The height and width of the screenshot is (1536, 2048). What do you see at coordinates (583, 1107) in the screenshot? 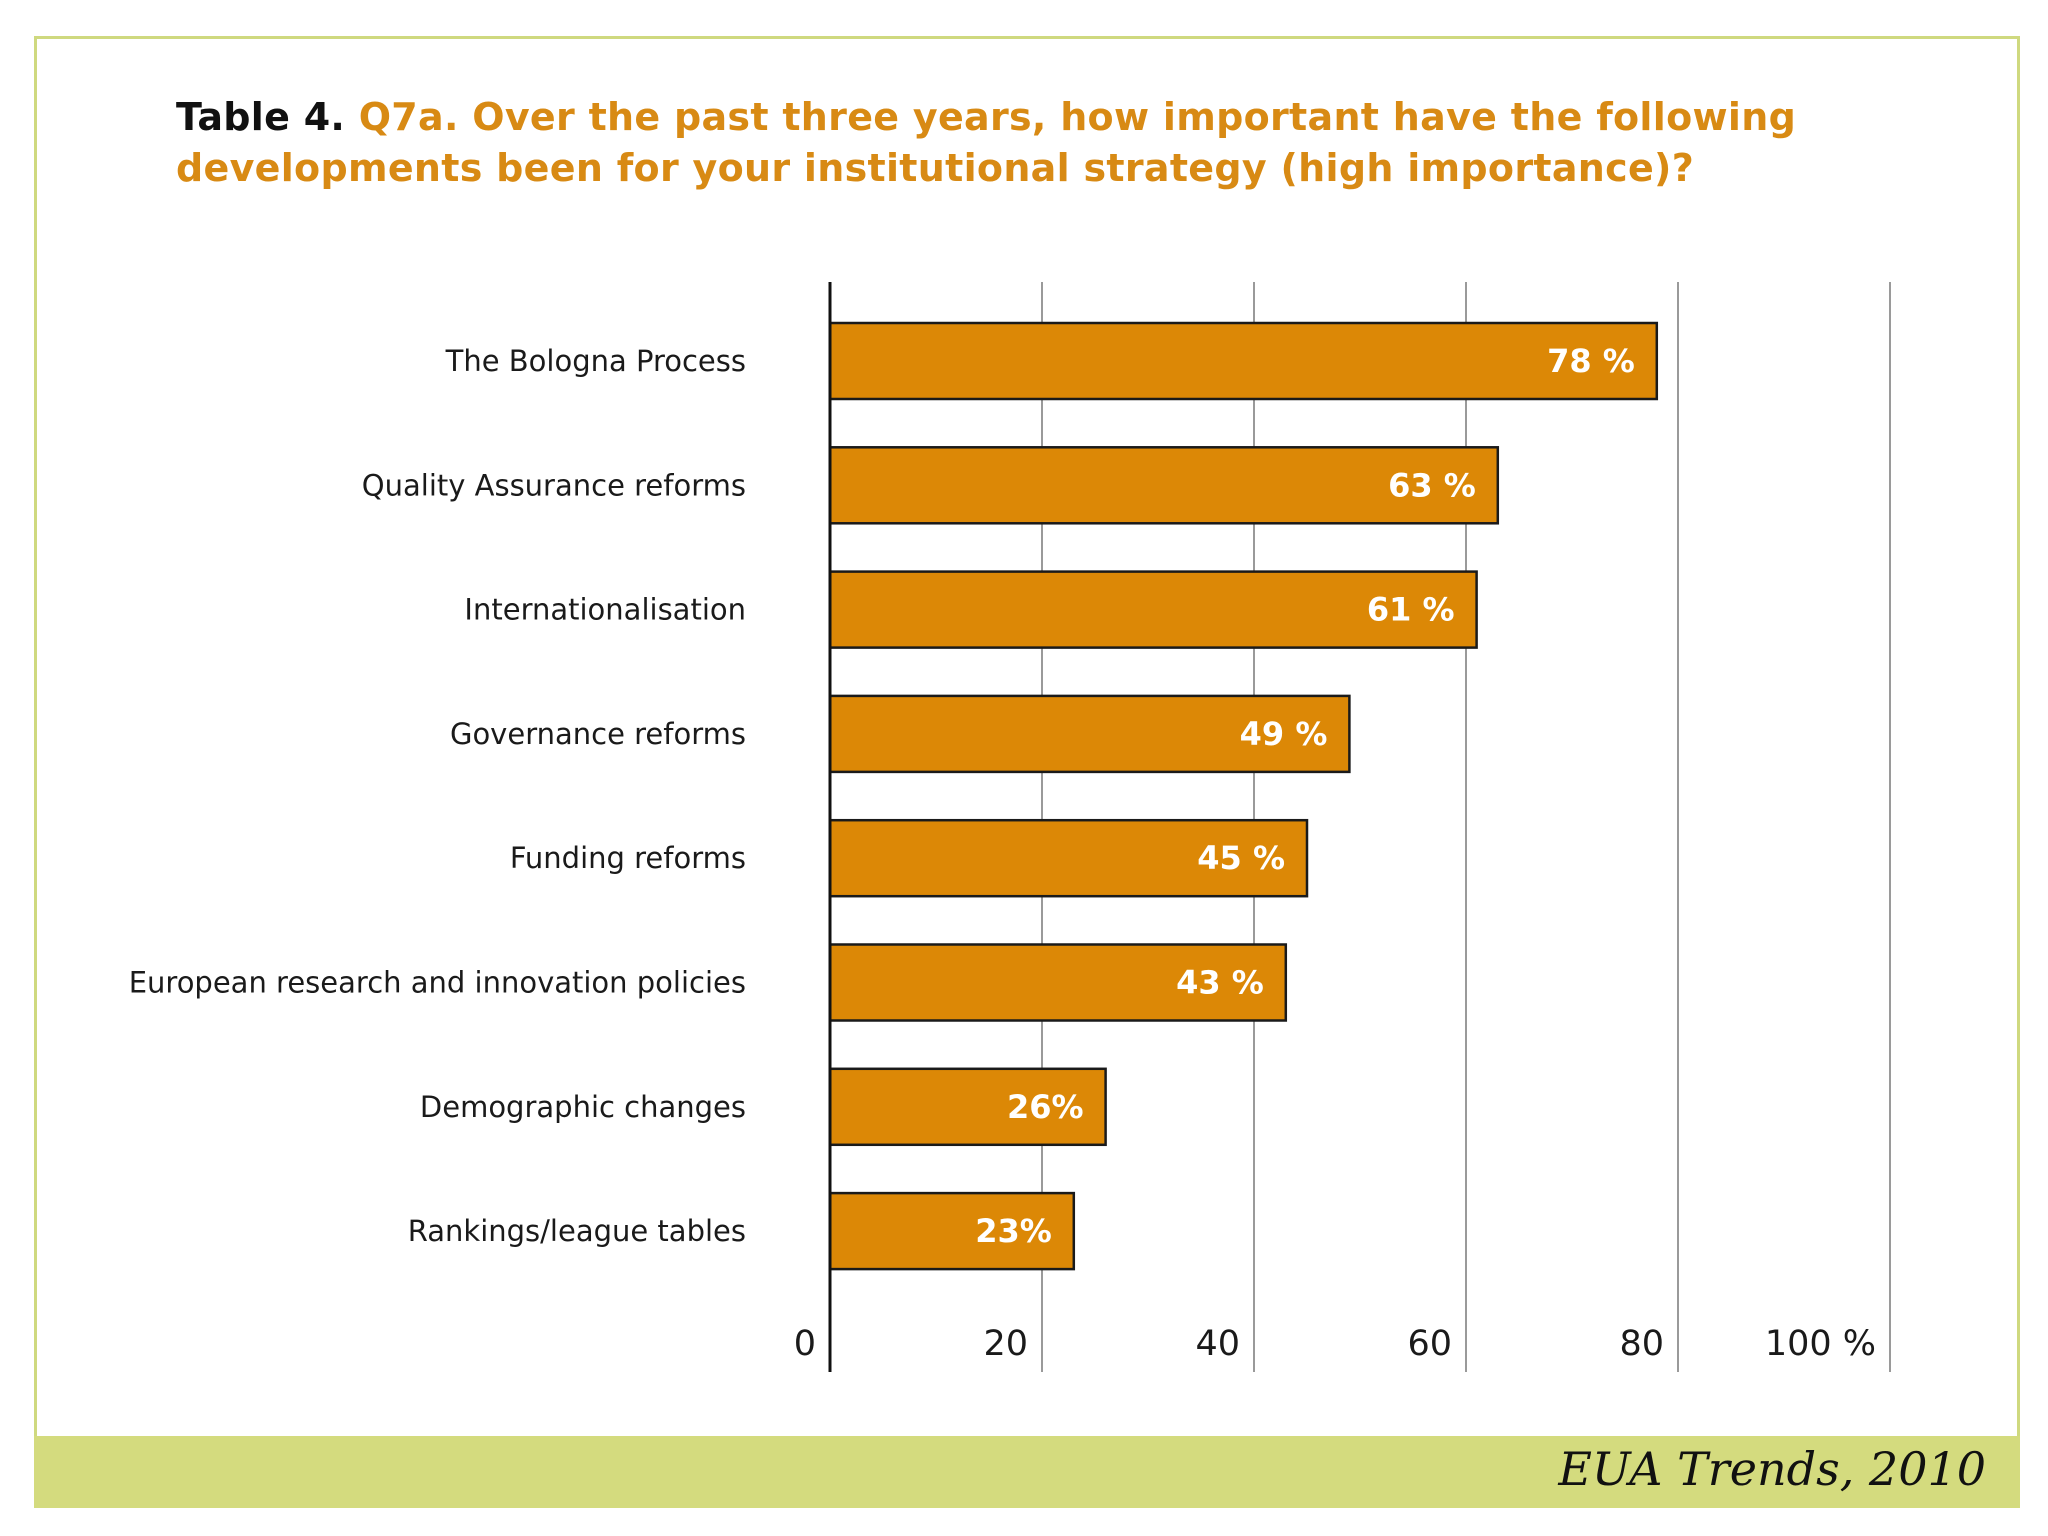
I see `category-label-7: Demographic changes` at bounding box center [583, 1107].